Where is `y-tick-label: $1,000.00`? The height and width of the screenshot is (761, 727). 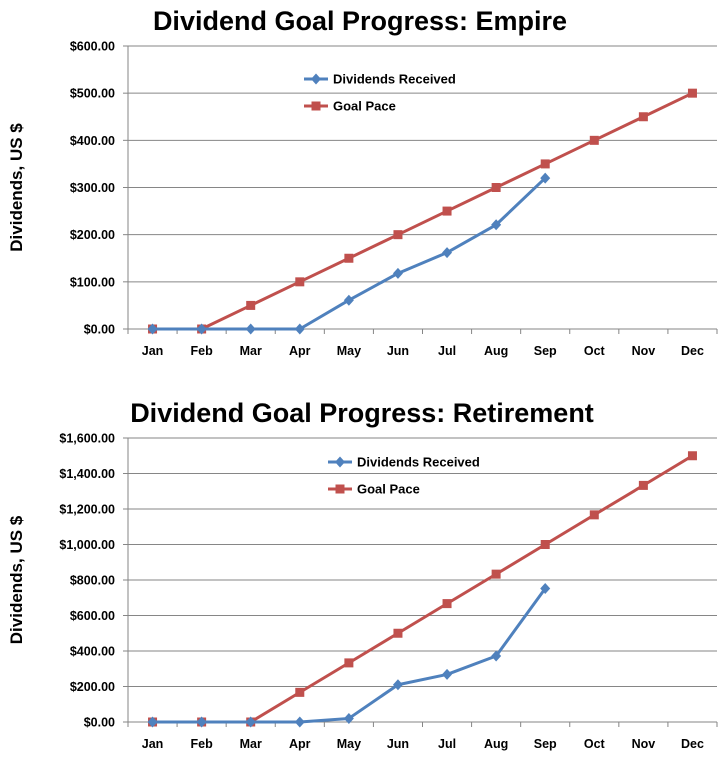 y-tick-label: $1,000.00 is located at coordinates (87, 545).